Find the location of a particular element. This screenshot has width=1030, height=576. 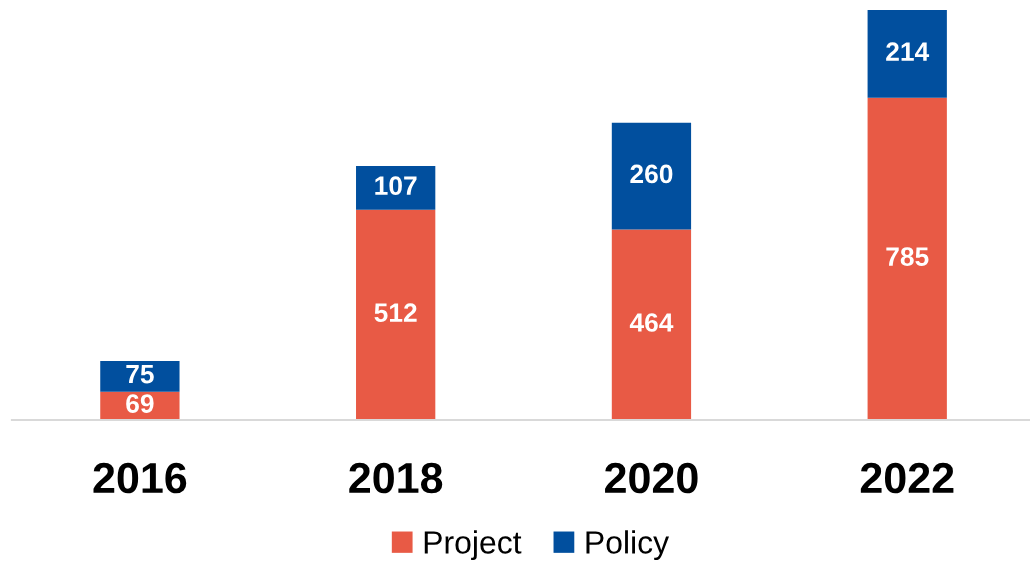

data-label: 107 is located at coordinates (396, 185).